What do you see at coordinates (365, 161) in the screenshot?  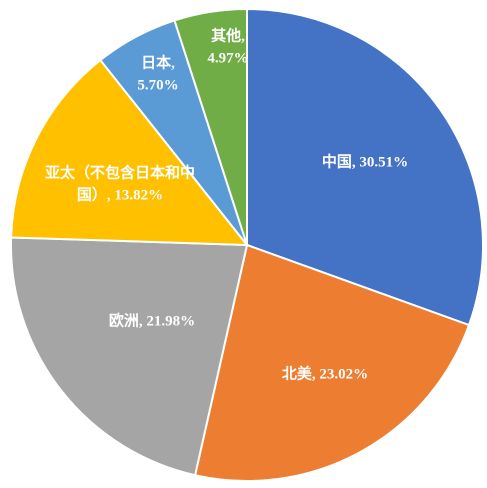 I see `data-label: 中国, 30.51%` at bounding box center [365, 161].